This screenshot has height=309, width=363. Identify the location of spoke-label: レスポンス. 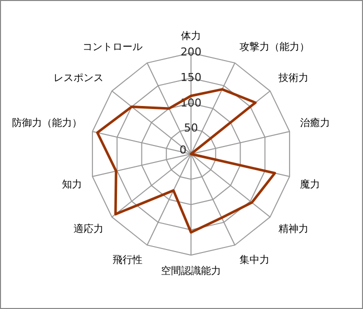
(79, 78).